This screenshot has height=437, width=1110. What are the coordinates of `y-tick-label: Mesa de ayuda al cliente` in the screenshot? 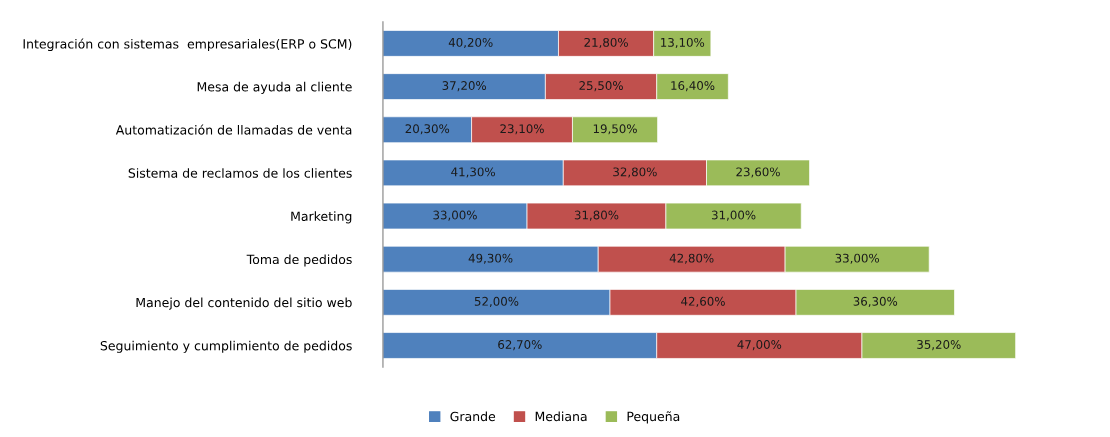 It's located at (274, 87).